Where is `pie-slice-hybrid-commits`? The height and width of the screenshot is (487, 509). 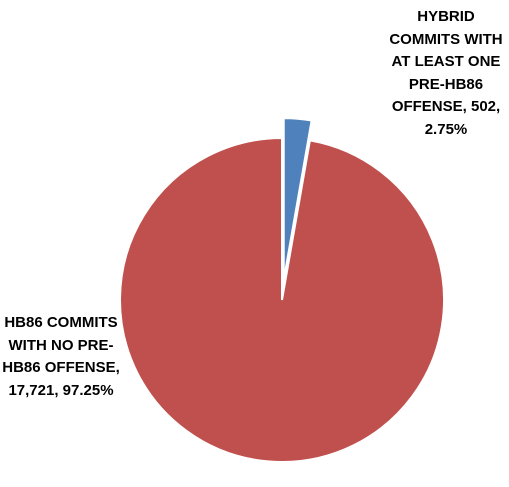
pie-slice-hybrid-commits is located at coordinates (297, 199).